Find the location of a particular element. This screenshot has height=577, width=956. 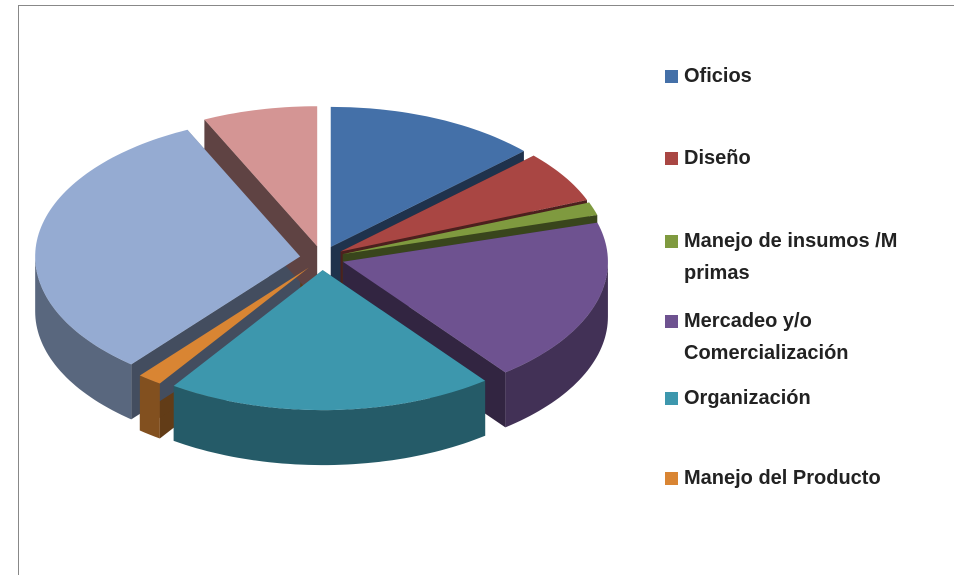

legend-item: Oficios is located at coordinates (807, 76).